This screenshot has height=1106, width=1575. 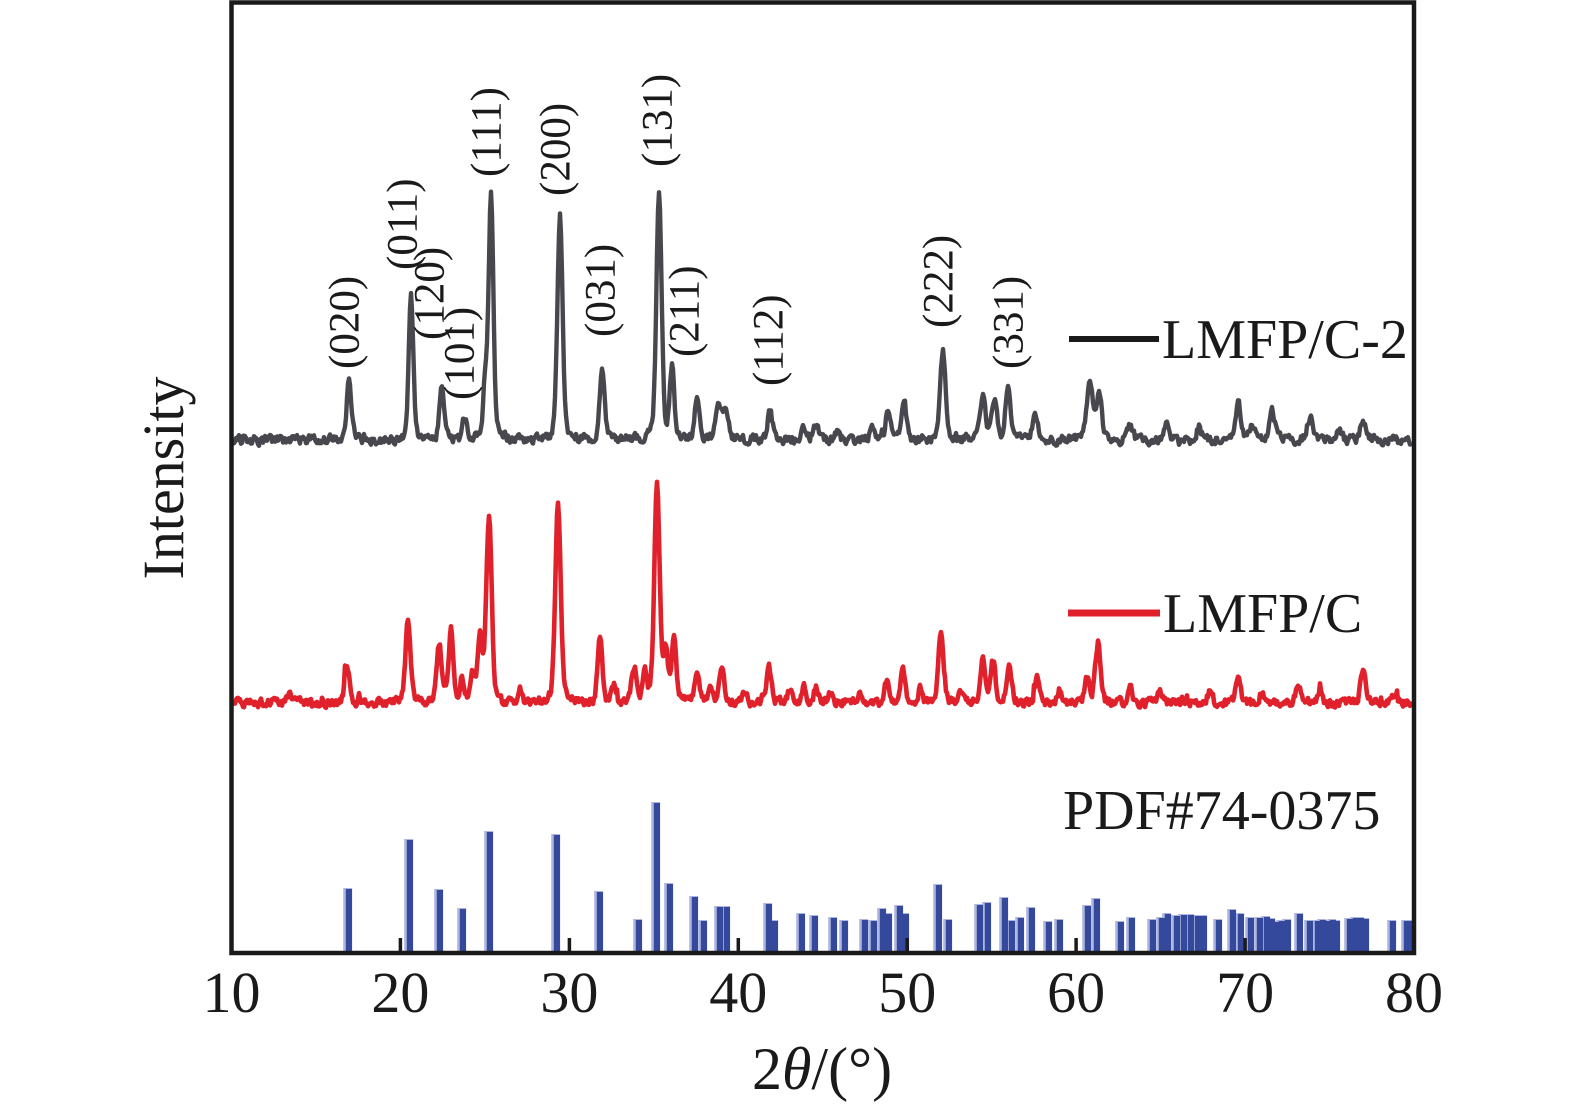 What do you see at coordinates (1285, 340) in the screenshot?
I see `svg-text: LMFP/C-2` at bounding box center [1285, 340].